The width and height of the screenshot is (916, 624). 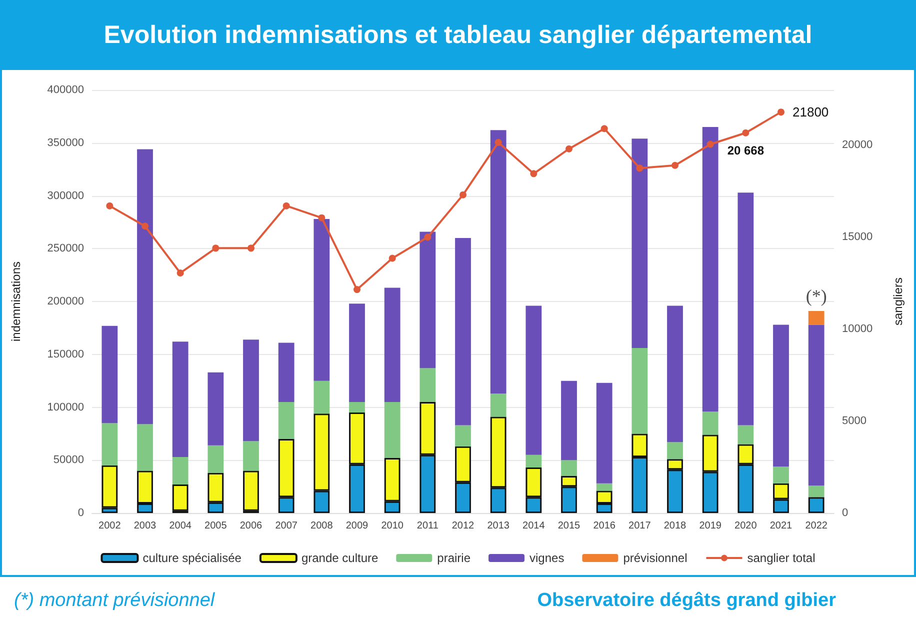 I want to click on annotation: (*), so click(x=816, y=296).